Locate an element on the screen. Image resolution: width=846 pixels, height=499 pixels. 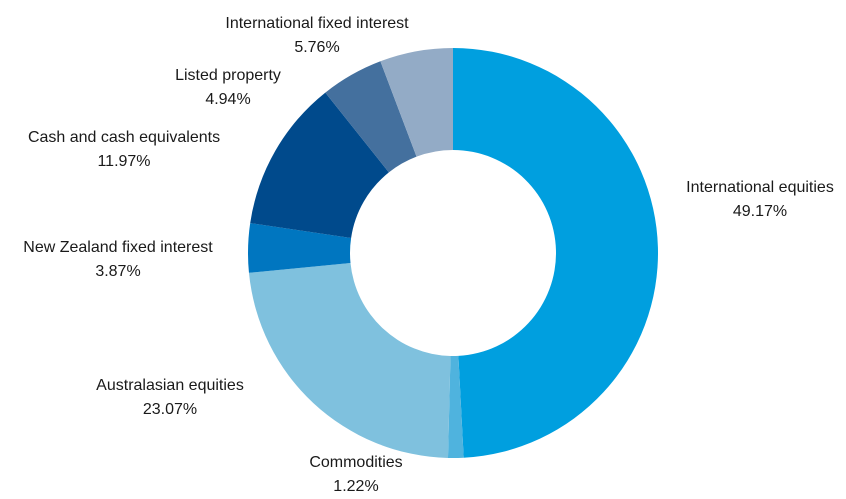
label-international-fixed-interest: International fixed interest 5.76% is located at coordinates (316, 36).